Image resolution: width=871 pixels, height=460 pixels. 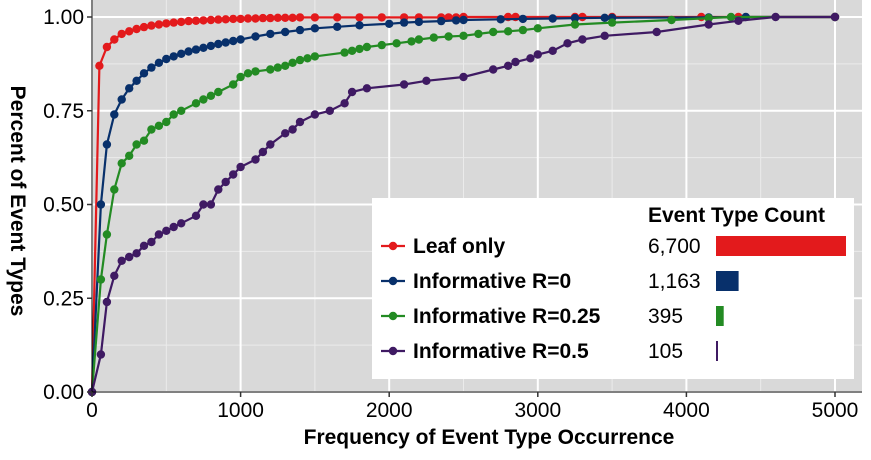 What do you see at coordinates (552, 316) in the screenshot?
I see `legend-item: Informative R=0.25 395` at bounding box center [552, 316].